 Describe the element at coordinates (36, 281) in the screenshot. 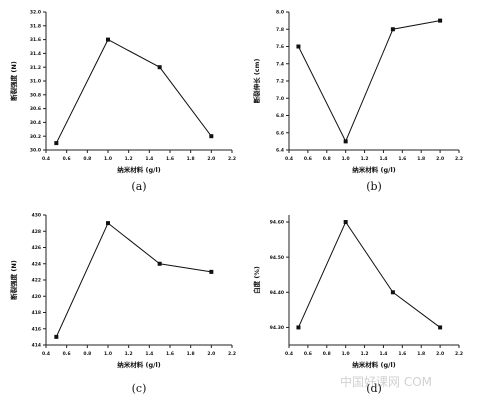

I see `y-tick-label: 422` at that location.